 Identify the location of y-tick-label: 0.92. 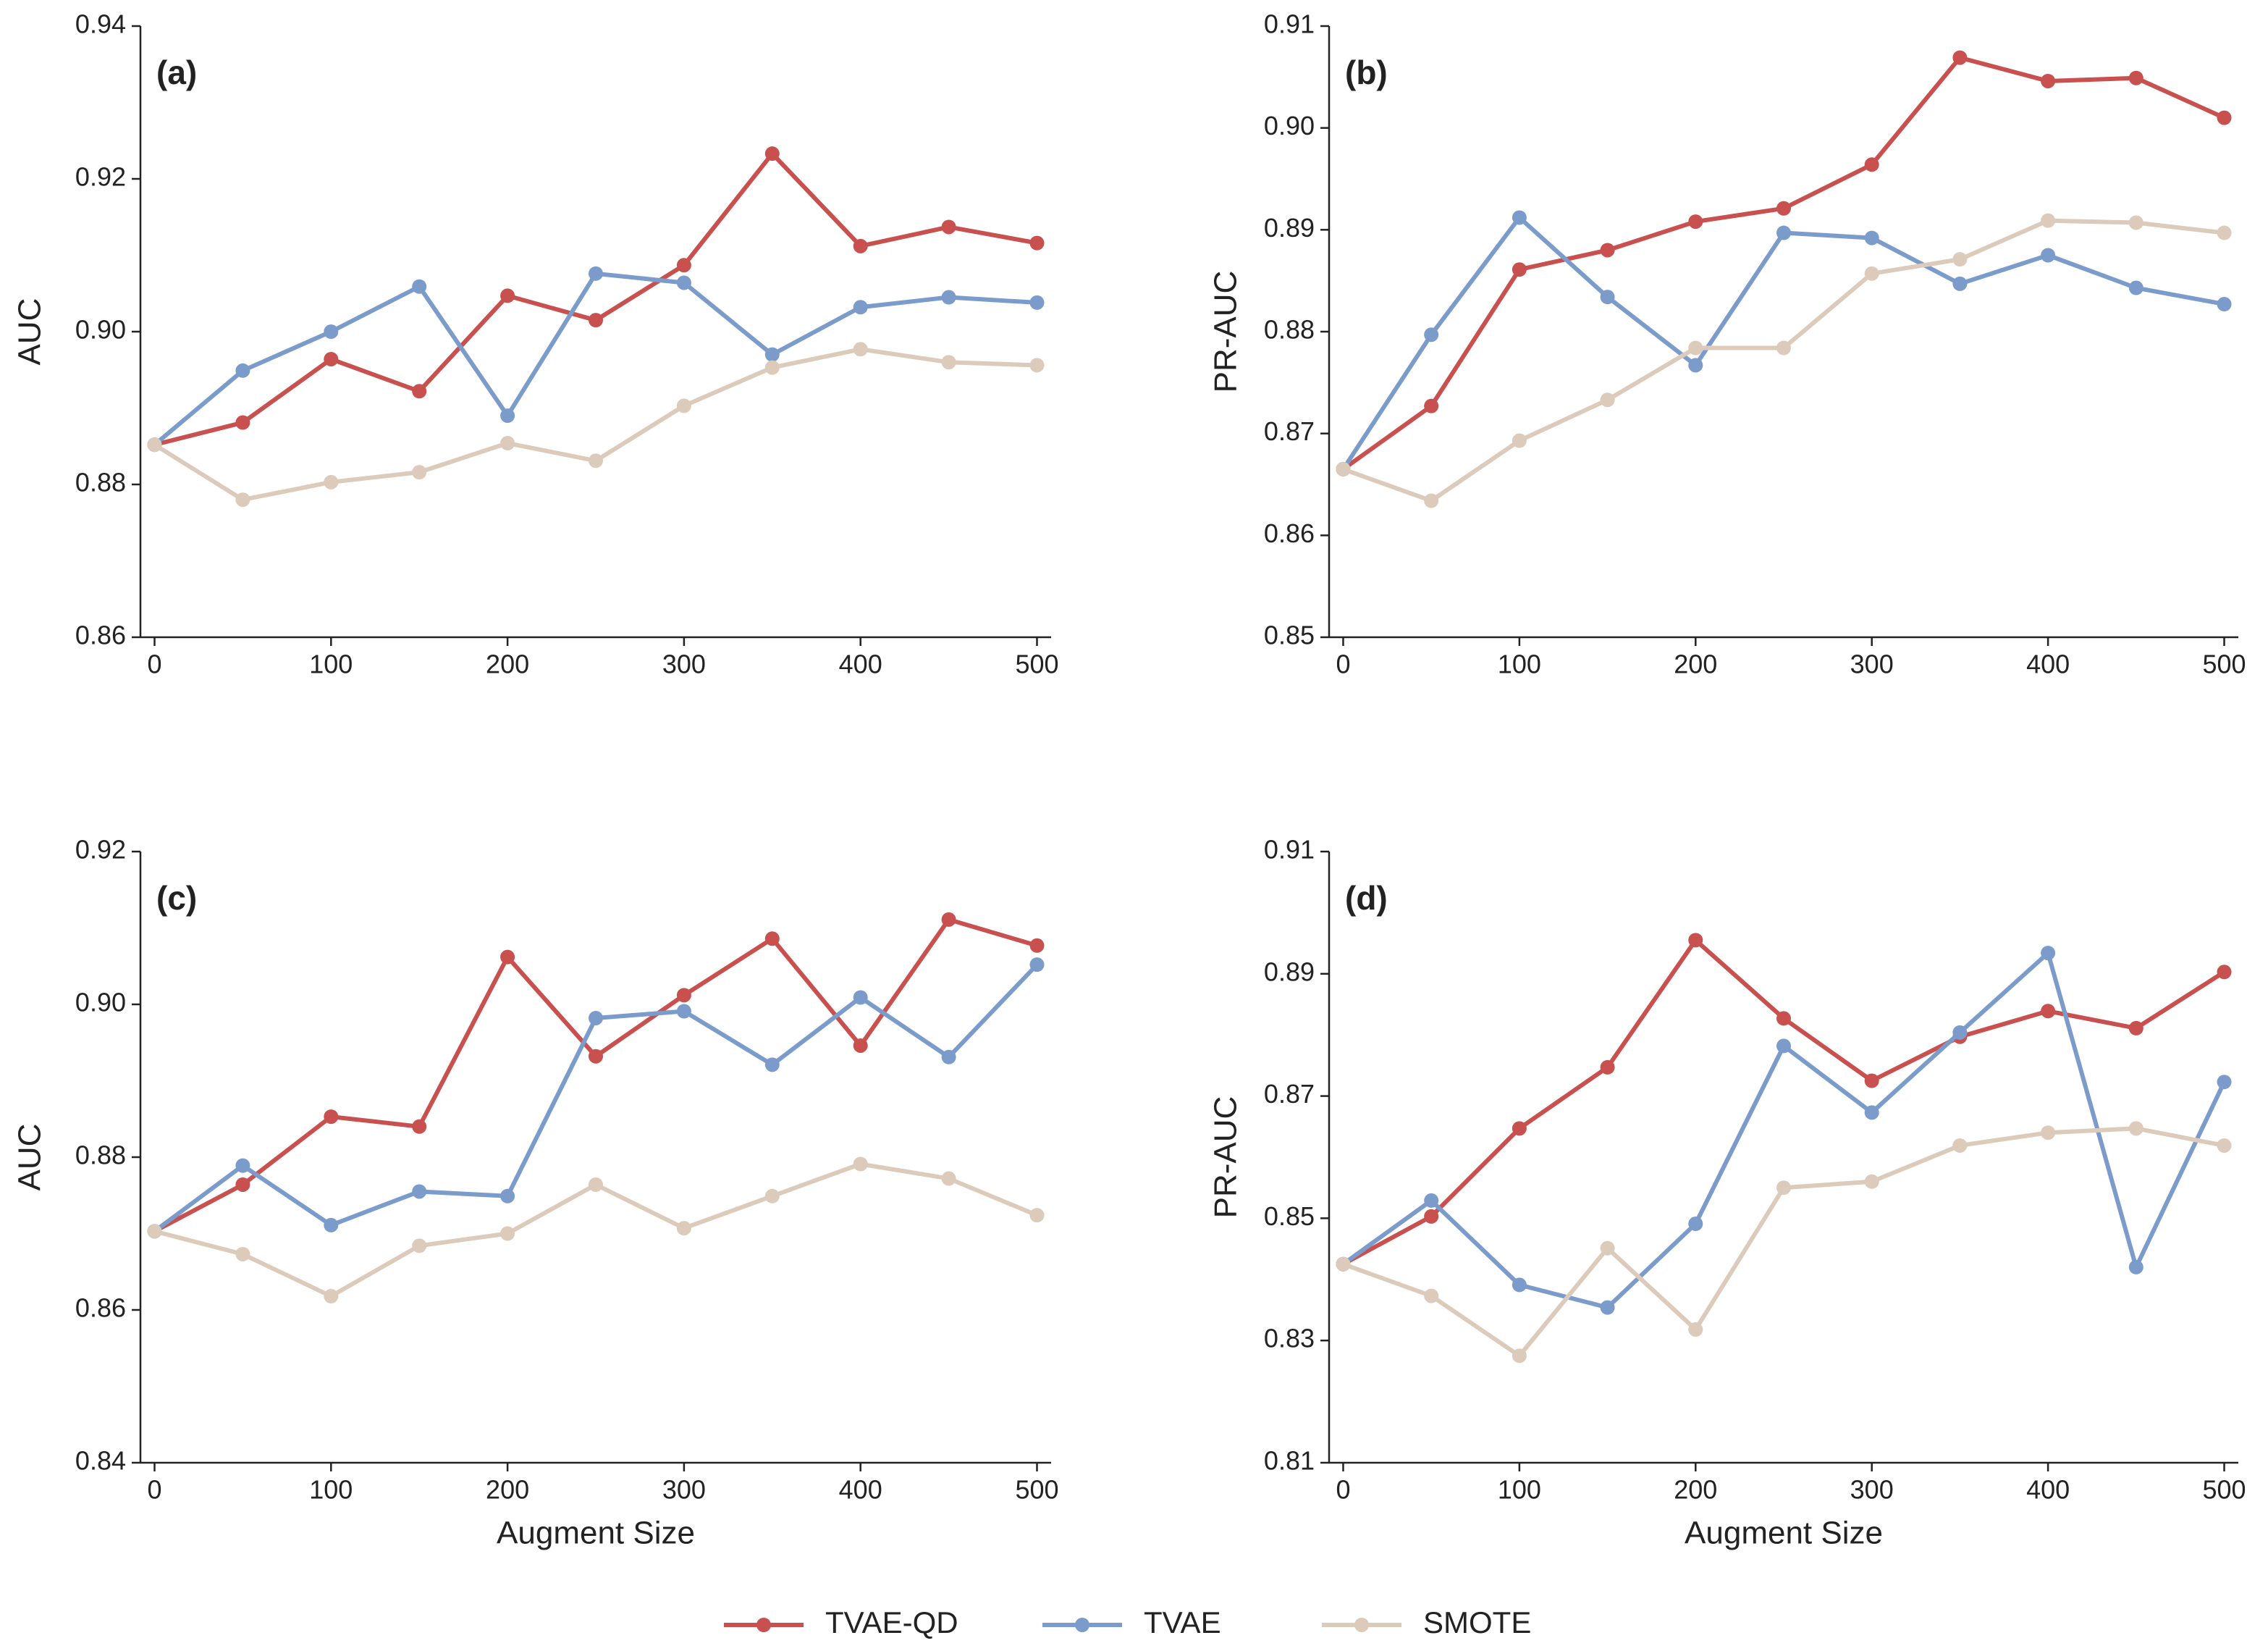
(100, 177).